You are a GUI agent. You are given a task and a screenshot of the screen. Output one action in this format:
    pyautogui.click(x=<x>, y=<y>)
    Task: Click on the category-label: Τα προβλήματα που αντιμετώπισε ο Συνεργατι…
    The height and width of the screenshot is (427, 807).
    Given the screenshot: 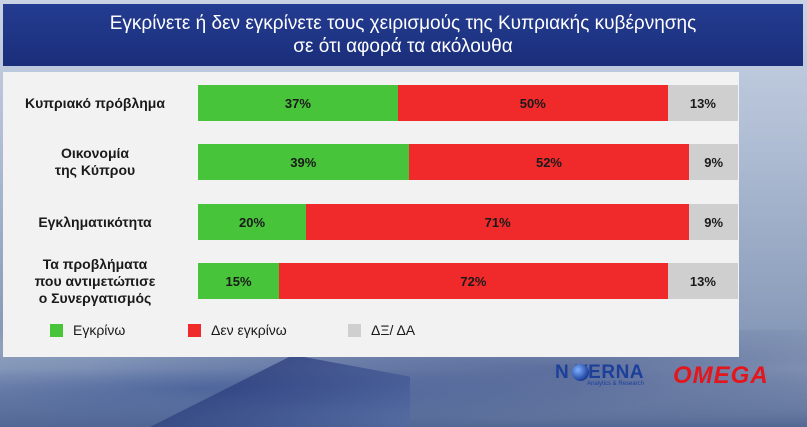 What is the action you would take?
    pyautogui.click(x=95, y=281)
    